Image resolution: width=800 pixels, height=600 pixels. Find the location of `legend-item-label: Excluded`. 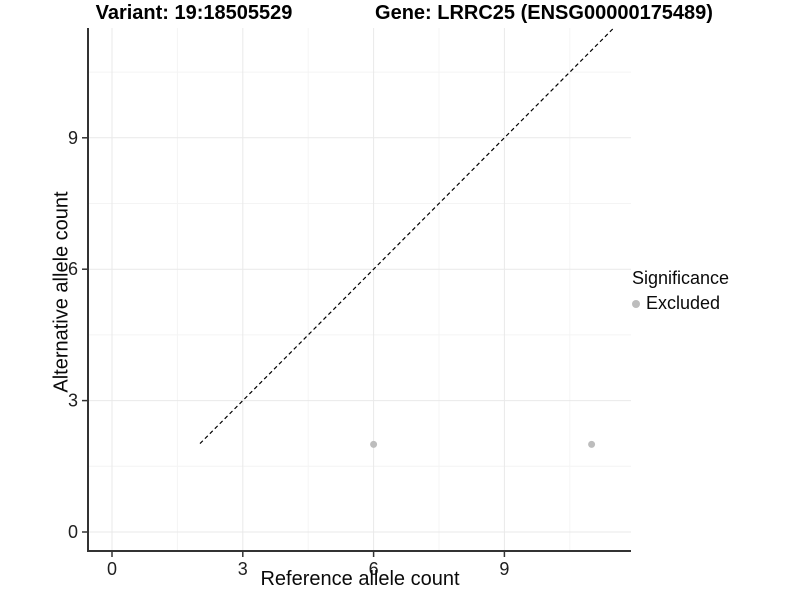

legend-item-label: Excluded is located at coordinates (683, 303).